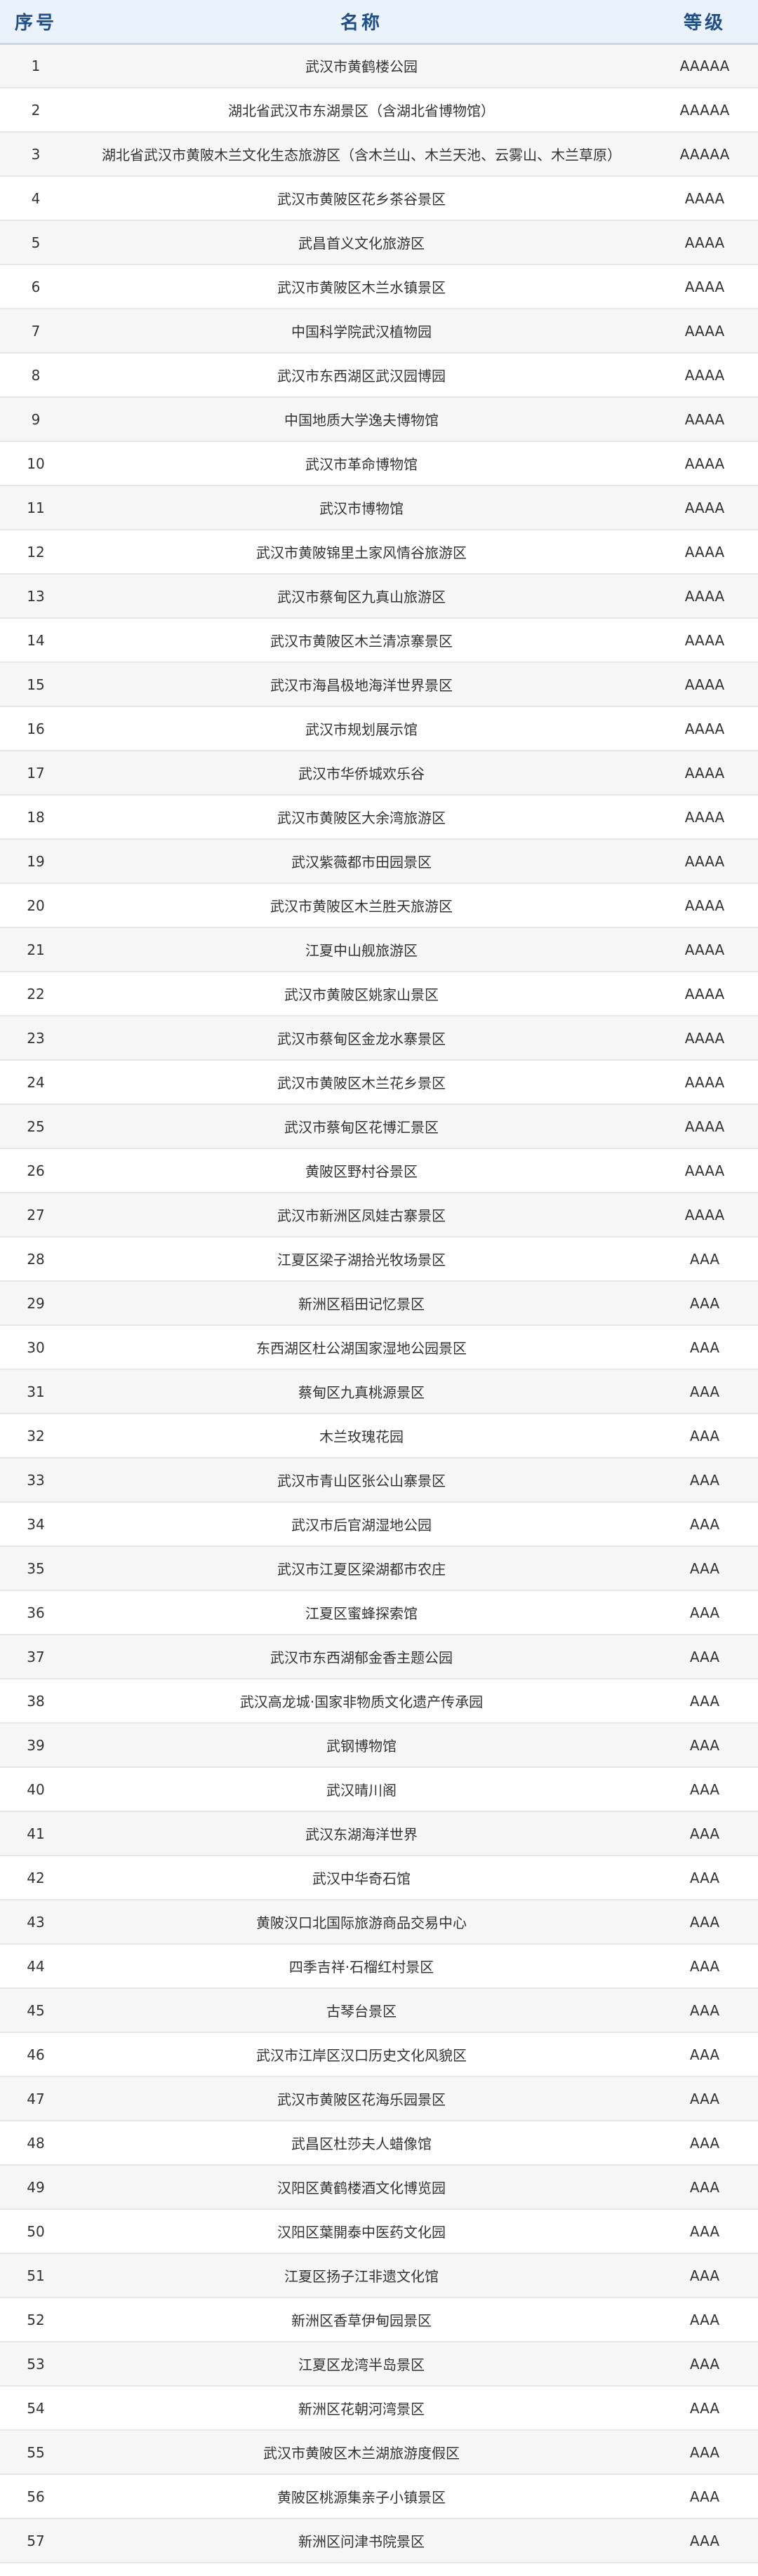  What do you see at coordinates (379, 2231) in the screenshot?
I see `table-row: 50 汉阳区葉開泰中医药文化园 AAA` at bounding box center [379, 2231].